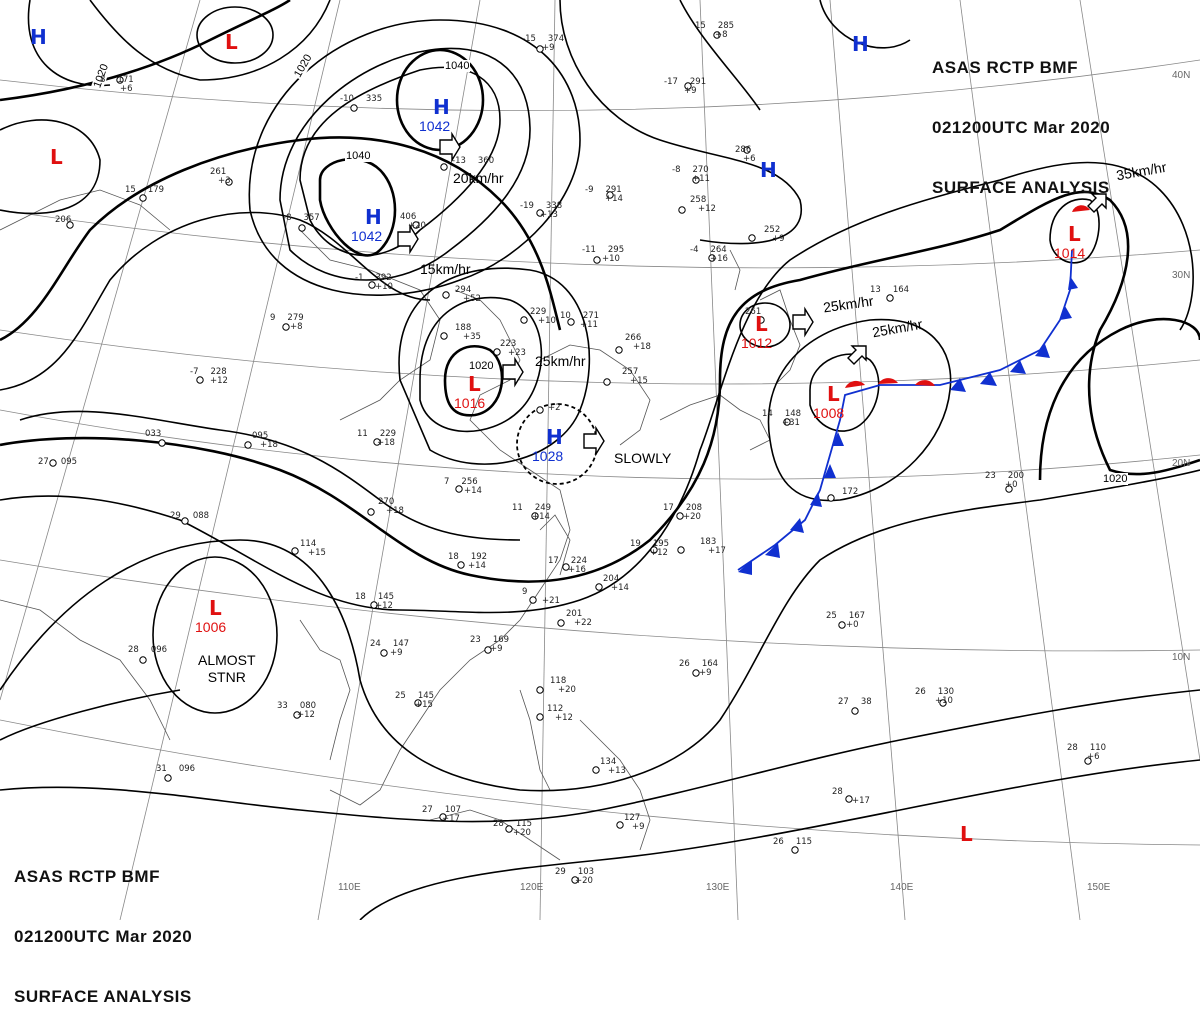  Describe the element at coordinates (553, 561) in the screenshot. I see `station-temp: 17` at that location.